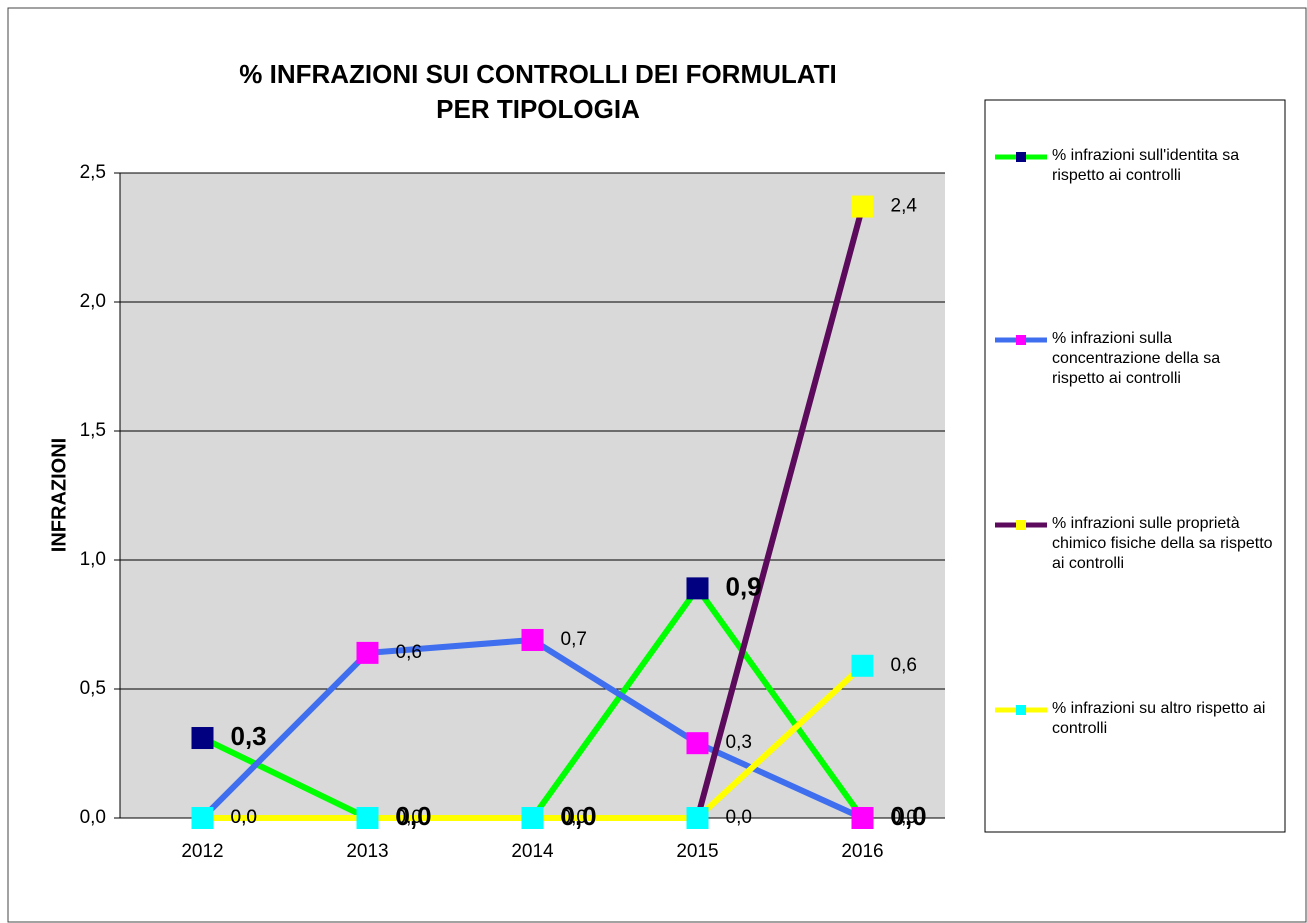  What do you see at coordinates (93, 688) in the screenshot?
I see `y-tick-label: 0,5` at bounding box center [93, 688].